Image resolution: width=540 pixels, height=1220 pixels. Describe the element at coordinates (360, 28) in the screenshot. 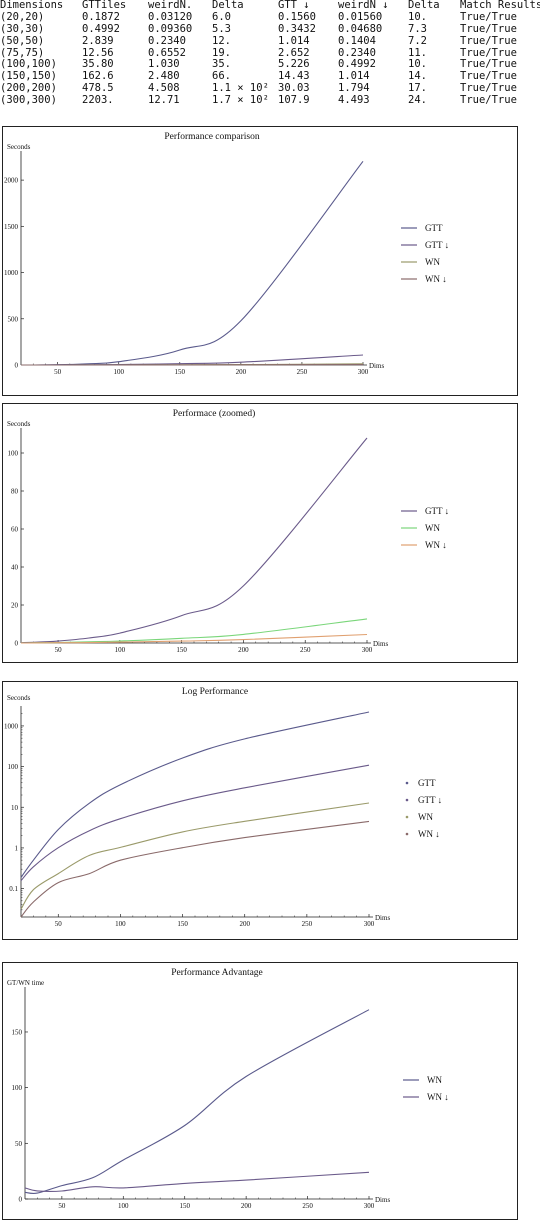

I see `table-cell: 0.04680` at that location.